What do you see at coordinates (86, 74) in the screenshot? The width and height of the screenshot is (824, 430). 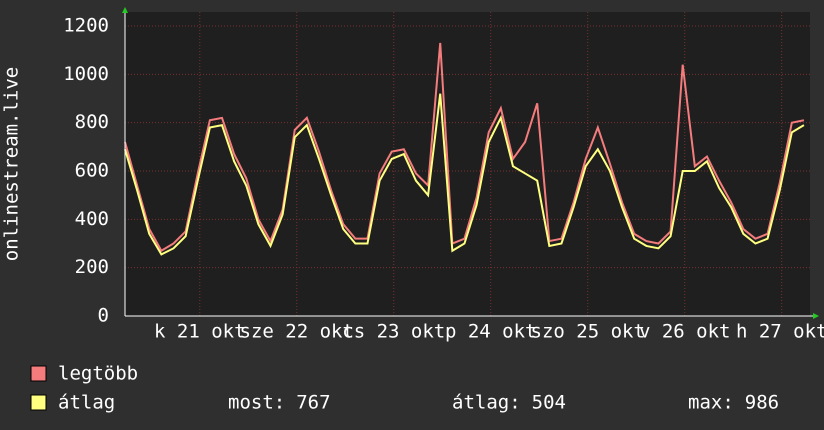 I see `y-tick-label: 1000` at bounding box center [86, 74].